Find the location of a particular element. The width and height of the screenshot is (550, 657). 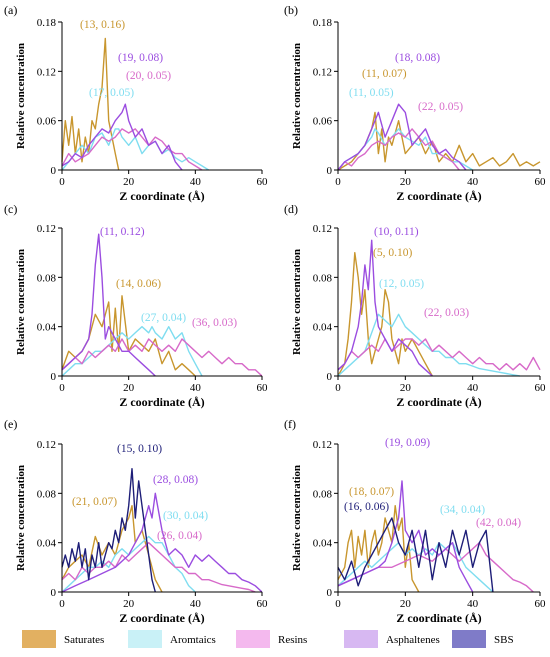

panel-label: (a) is located at coordinates (10, 10).